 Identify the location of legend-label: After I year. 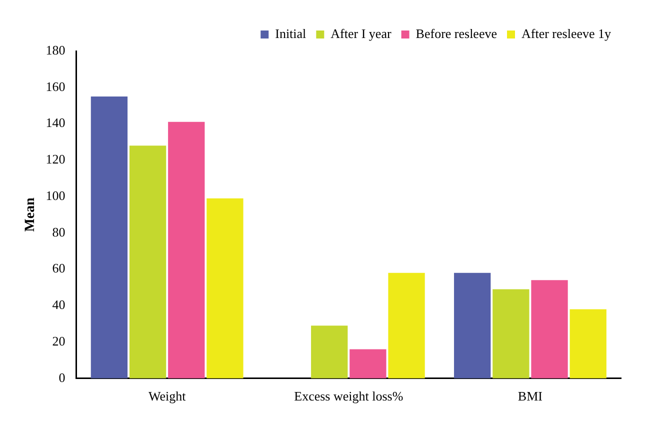
(361, 33).